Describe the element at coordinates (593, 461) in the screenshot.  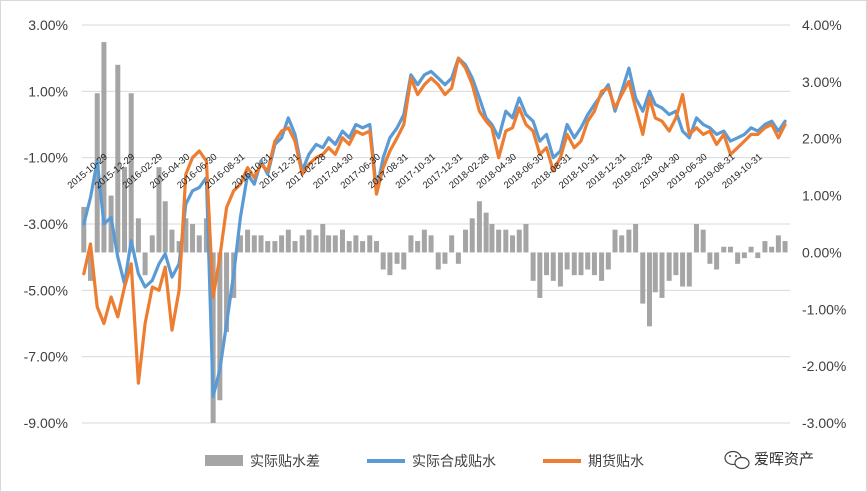
I see `legend-item-orange-line: 期货贴水` at that location.